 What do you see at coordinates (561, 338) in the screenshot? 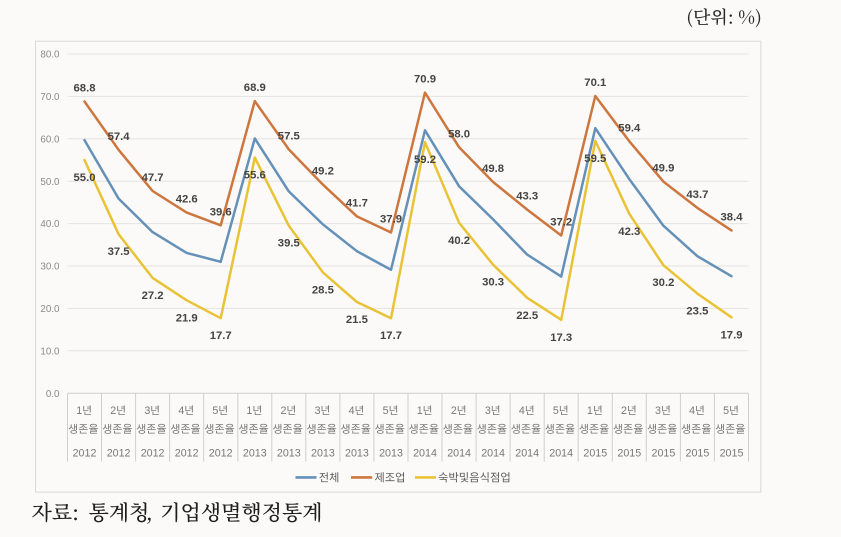
I see `svg-text: 17.3` at bounding box center [561, 338].